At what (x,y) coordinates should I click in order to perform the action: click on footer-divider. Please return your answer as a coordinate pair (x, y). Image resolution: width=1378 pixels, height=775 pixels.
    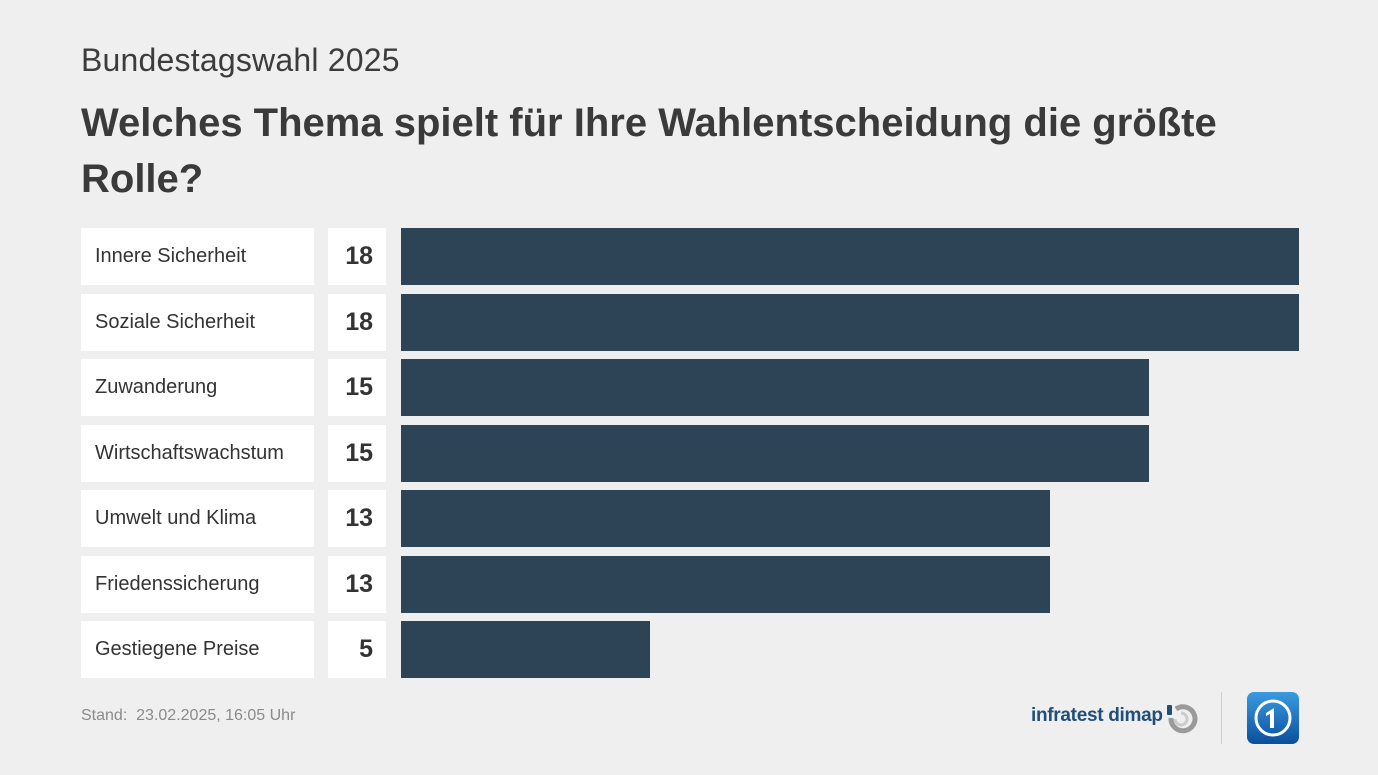
    Looking at the image, I should click on (1221, 718).